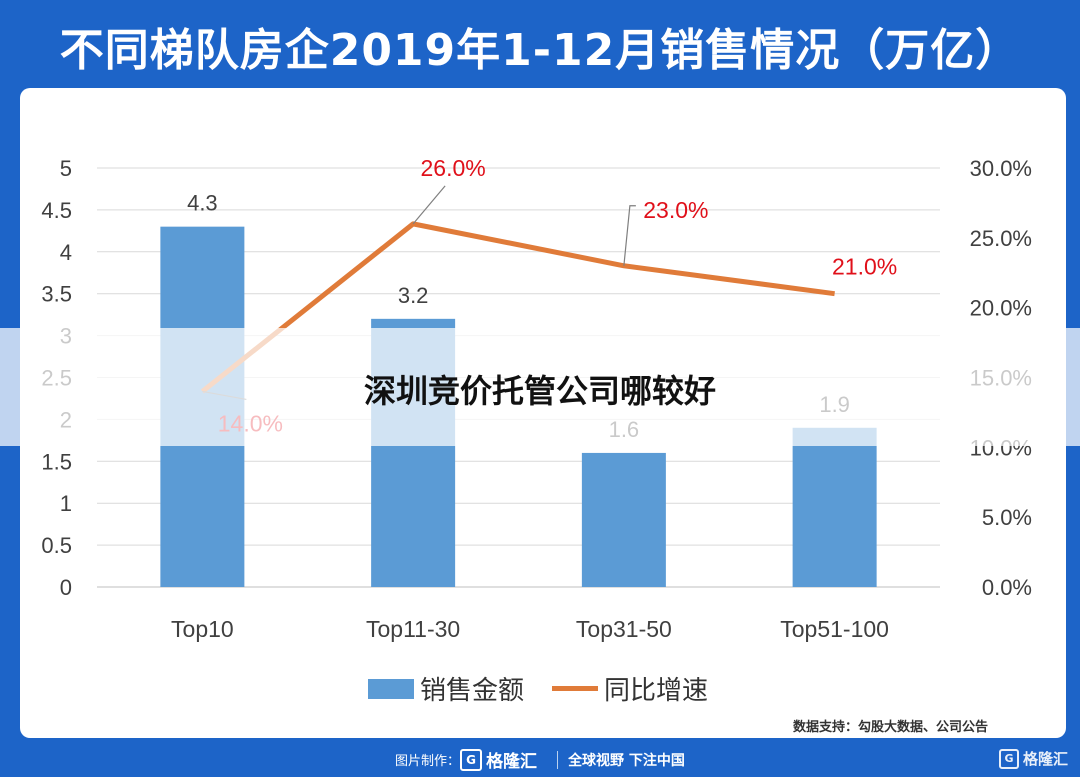 The width and height of the screenshot is (1080, 777). I want to click on footer-brand: 格隆汇, so click(512, 762).